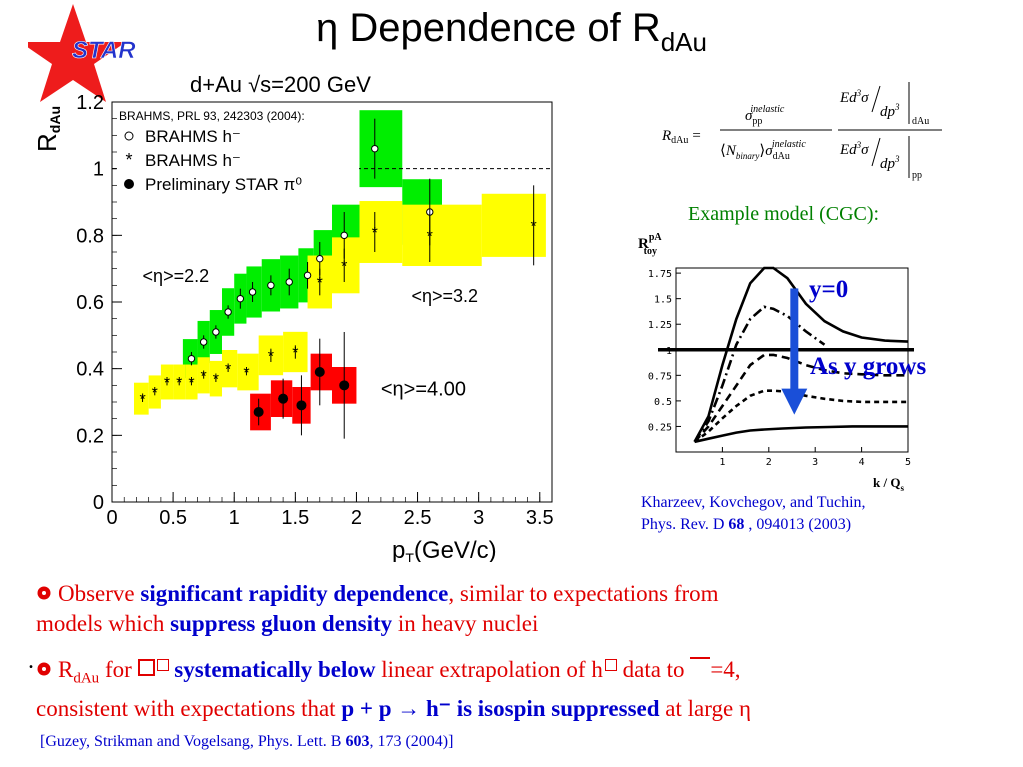  I want to click on arrow-shaft, so click(794, 339).